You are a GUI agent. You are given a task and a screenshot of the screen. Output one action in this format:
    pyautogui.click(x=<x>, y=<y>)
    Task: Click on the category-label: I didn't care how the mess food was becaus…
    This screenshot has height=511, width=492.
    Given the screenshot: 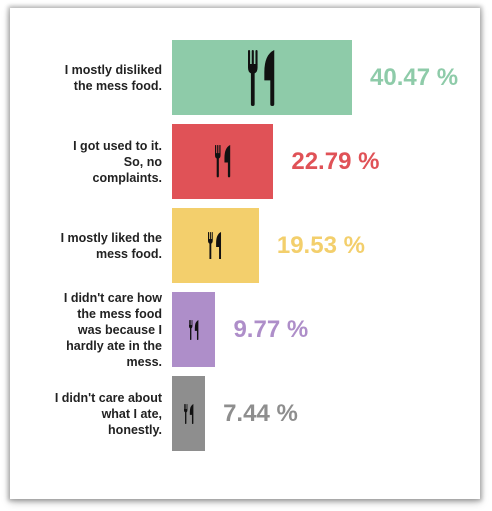 What is the action you would take?
    pyautogui.click(x=87, y=330)
    